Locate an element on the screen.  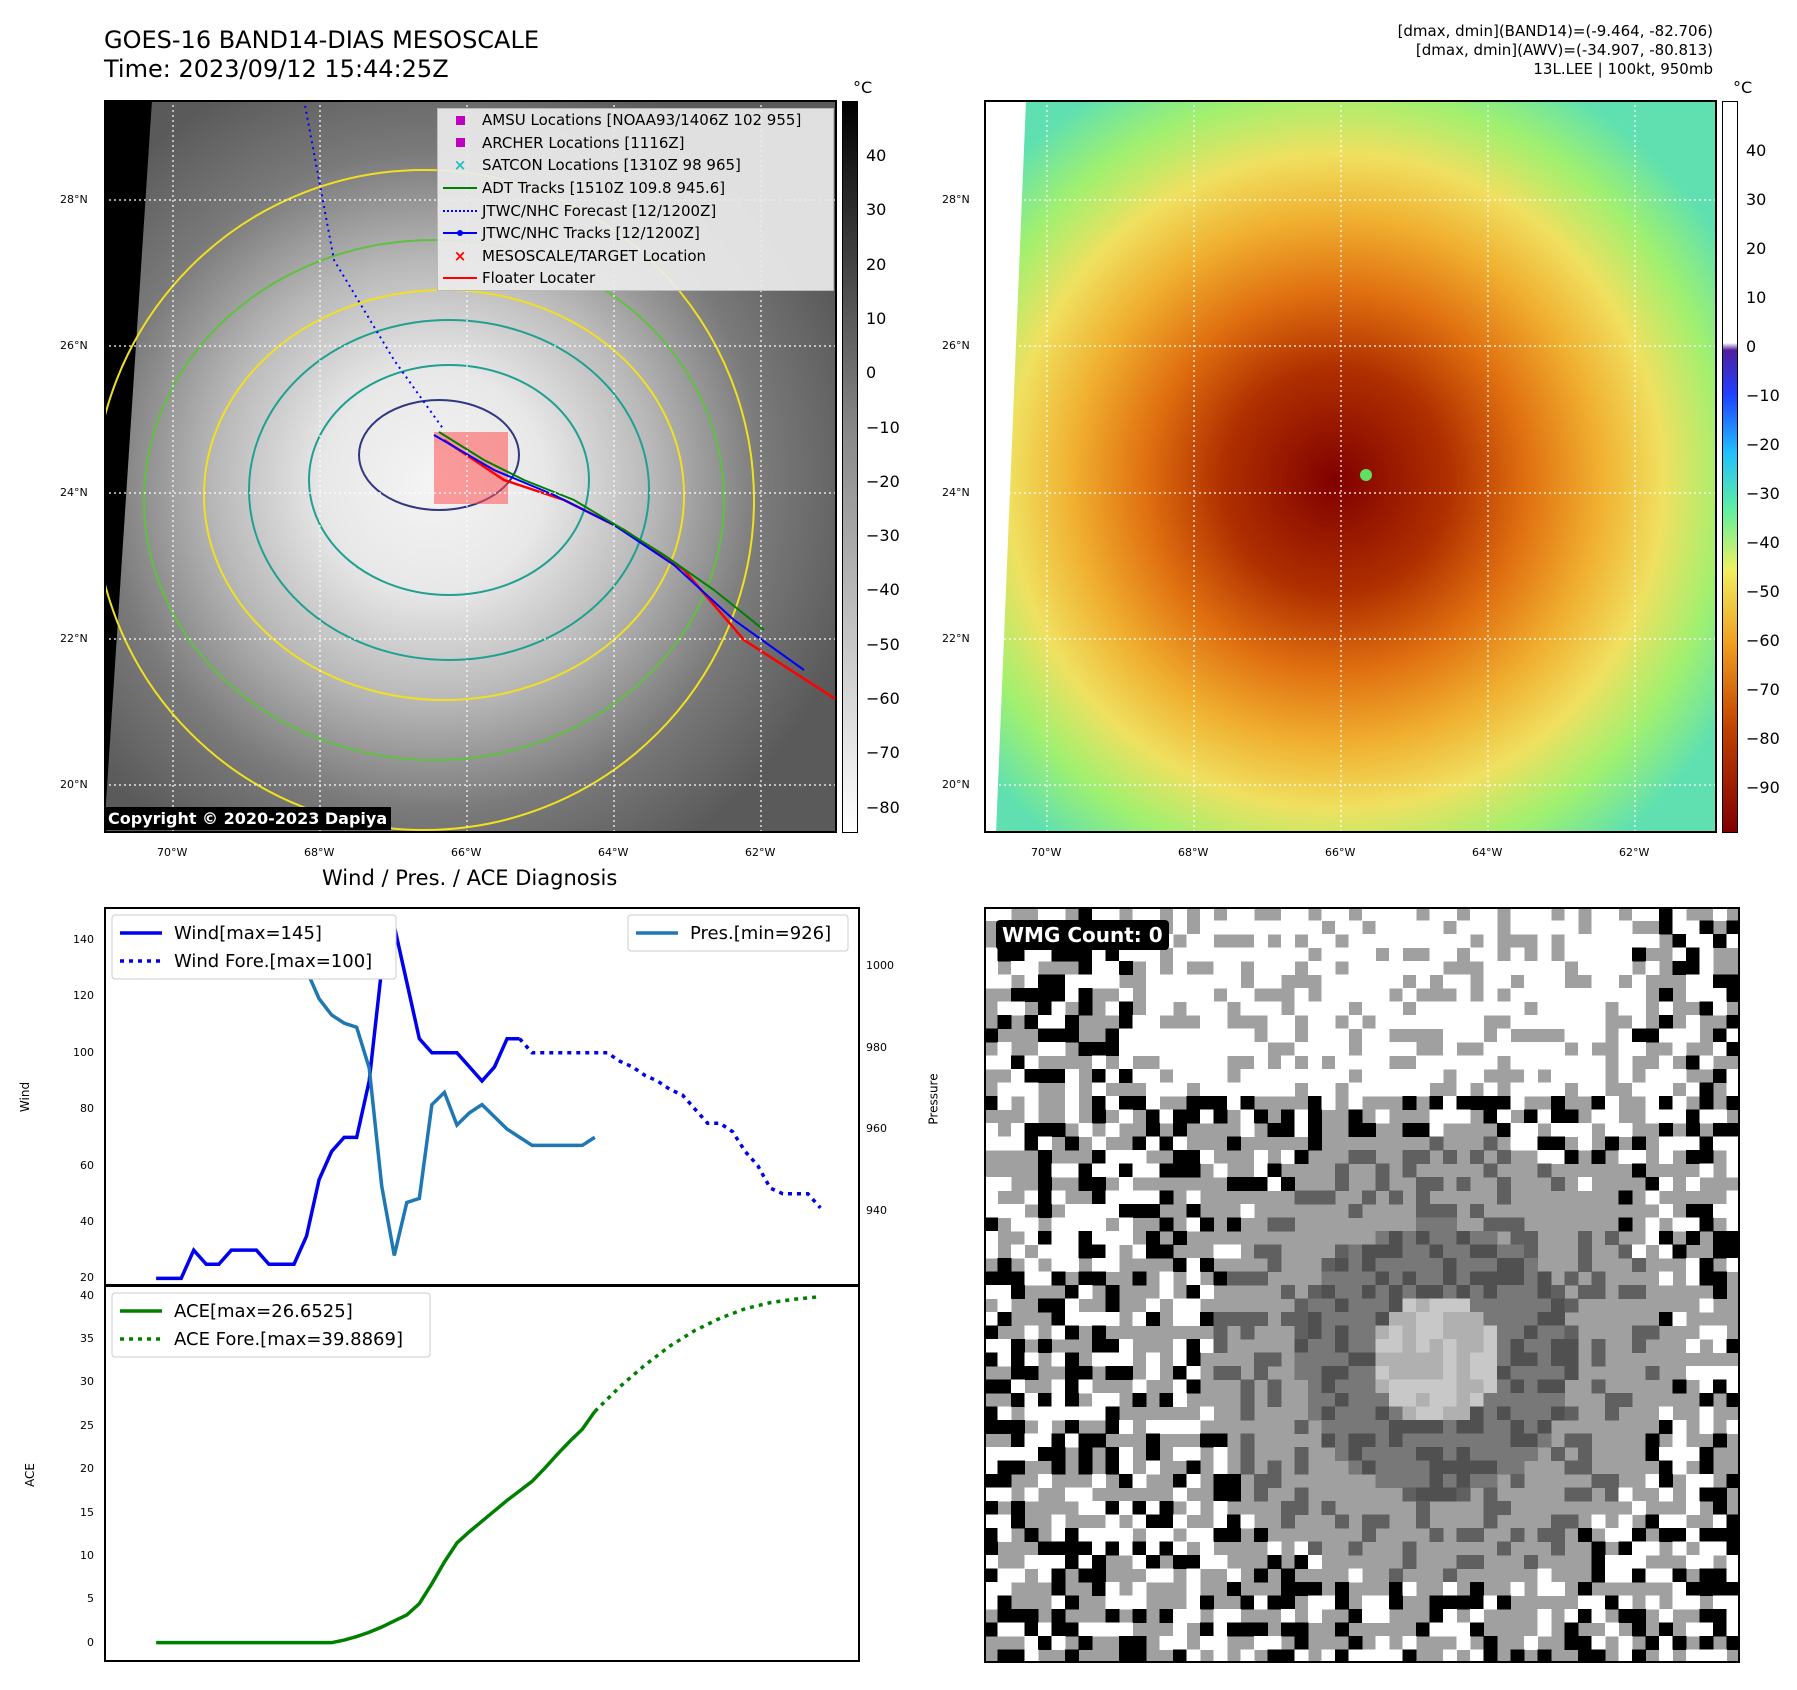
title-line1: GOES-16 BAND14-DIAS MESOSCALE is located at coordinates (322, 40).